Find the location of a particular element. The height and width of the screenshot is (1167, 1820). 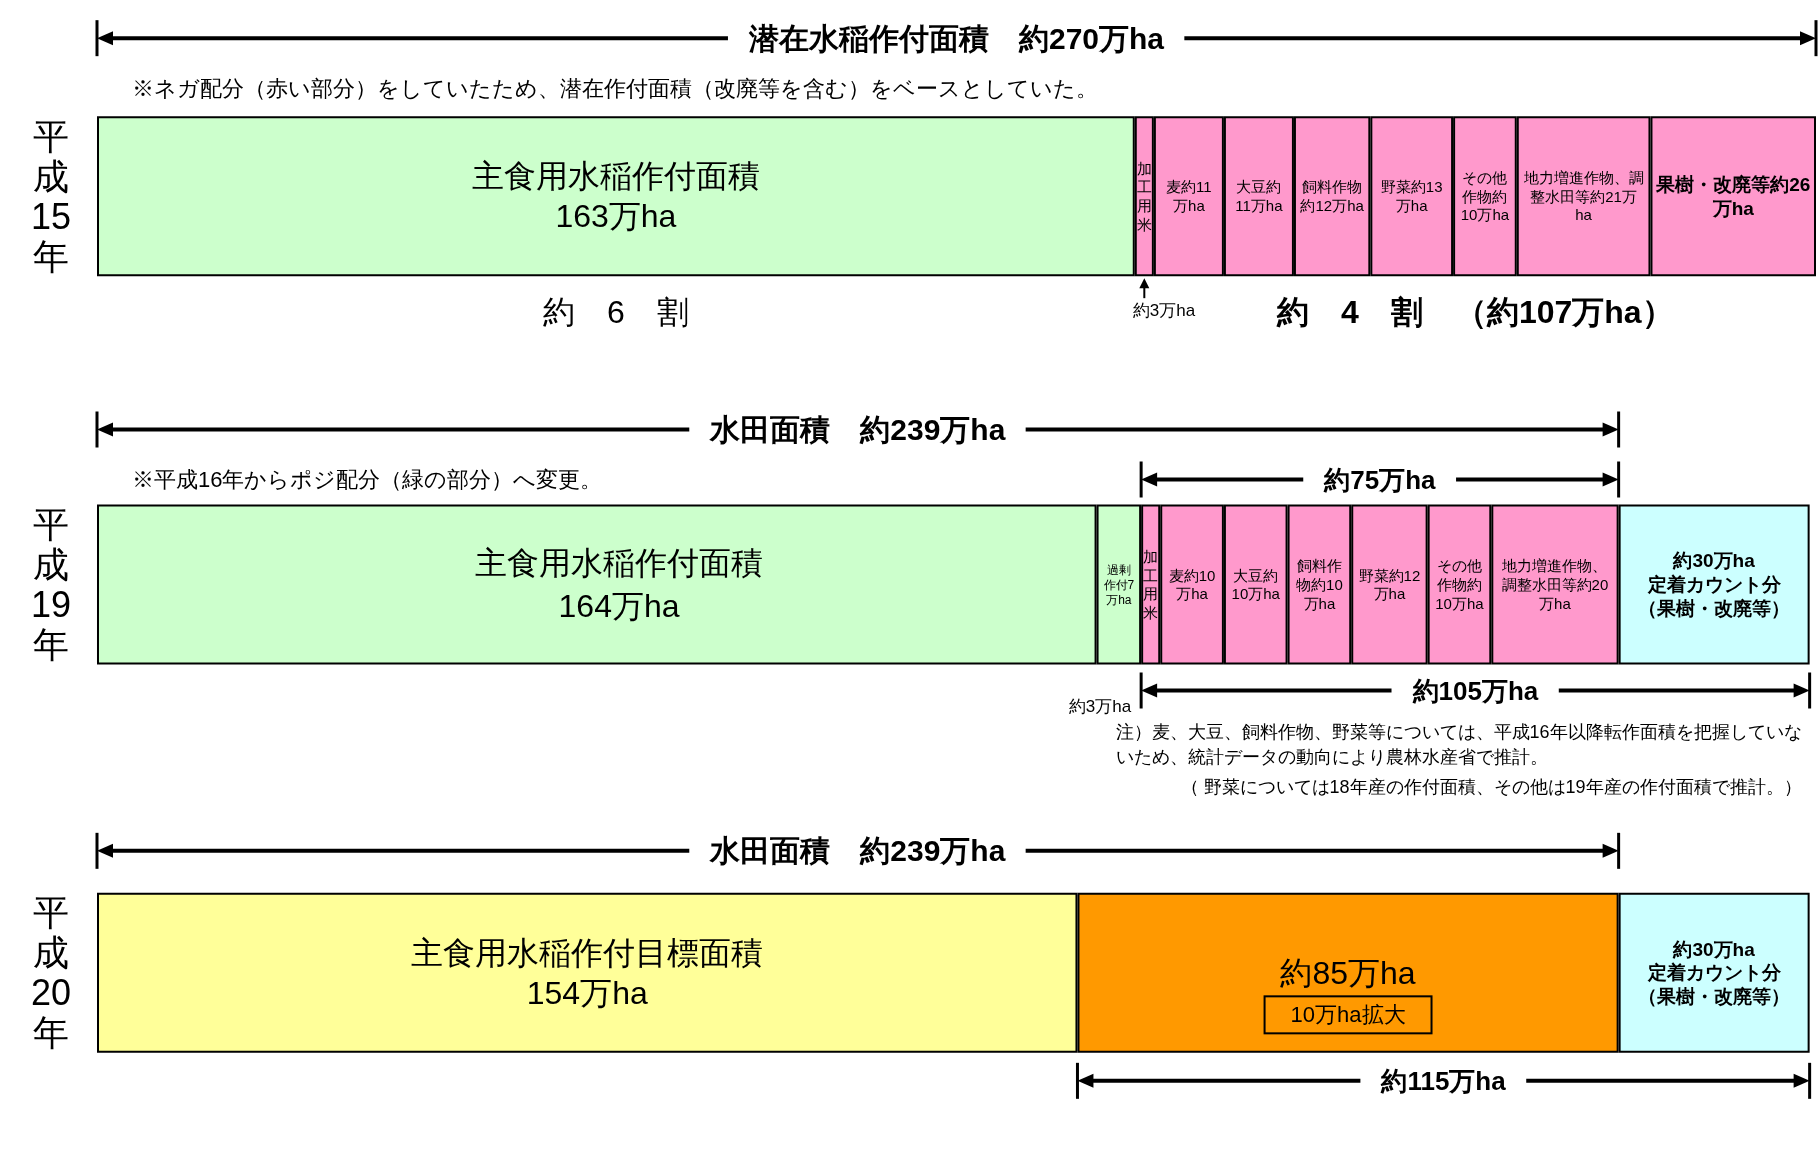

data-label: 大豆約11万ha is located at coordinates (1259, 196).